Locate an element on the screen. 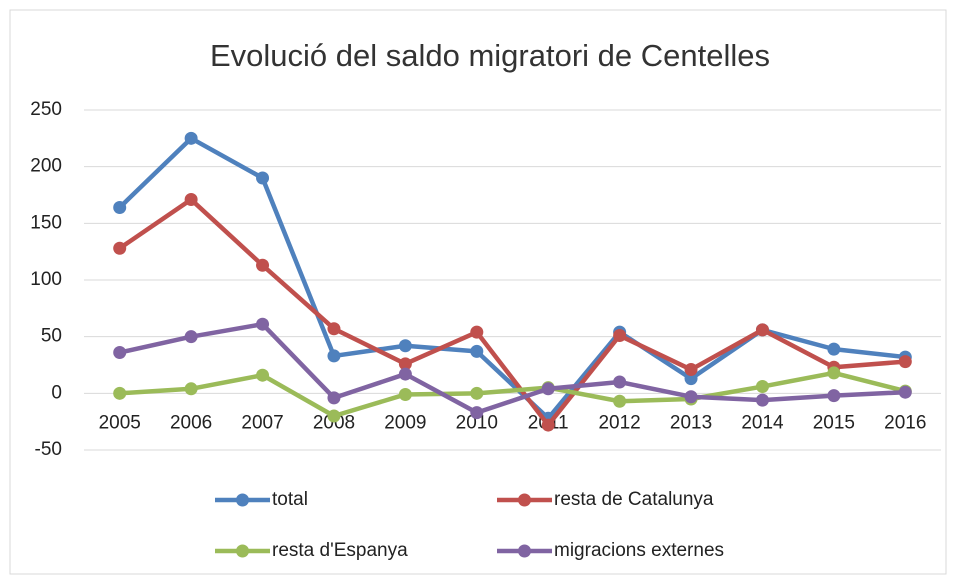 The width and height of the screenshot is (955, 581). y-tick-label: -50 is located at coordinates (48, 449).